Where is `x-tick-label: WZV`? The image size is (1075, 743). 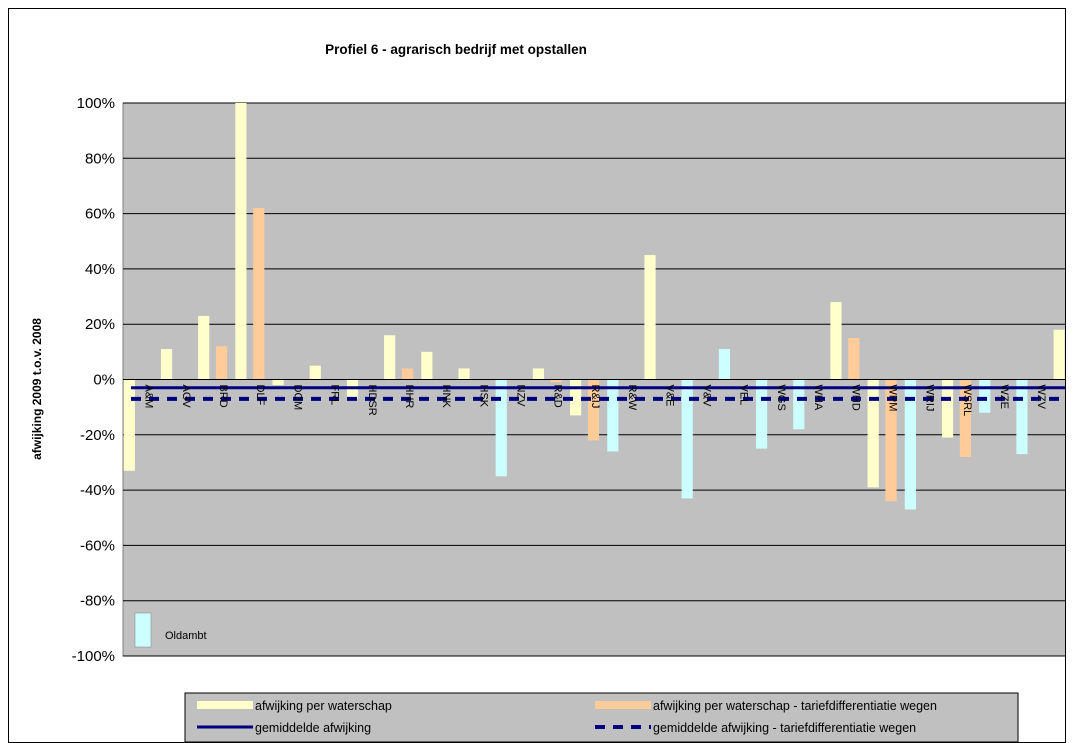
x-tick-label: WZV is located at coordinates (1041, 397).